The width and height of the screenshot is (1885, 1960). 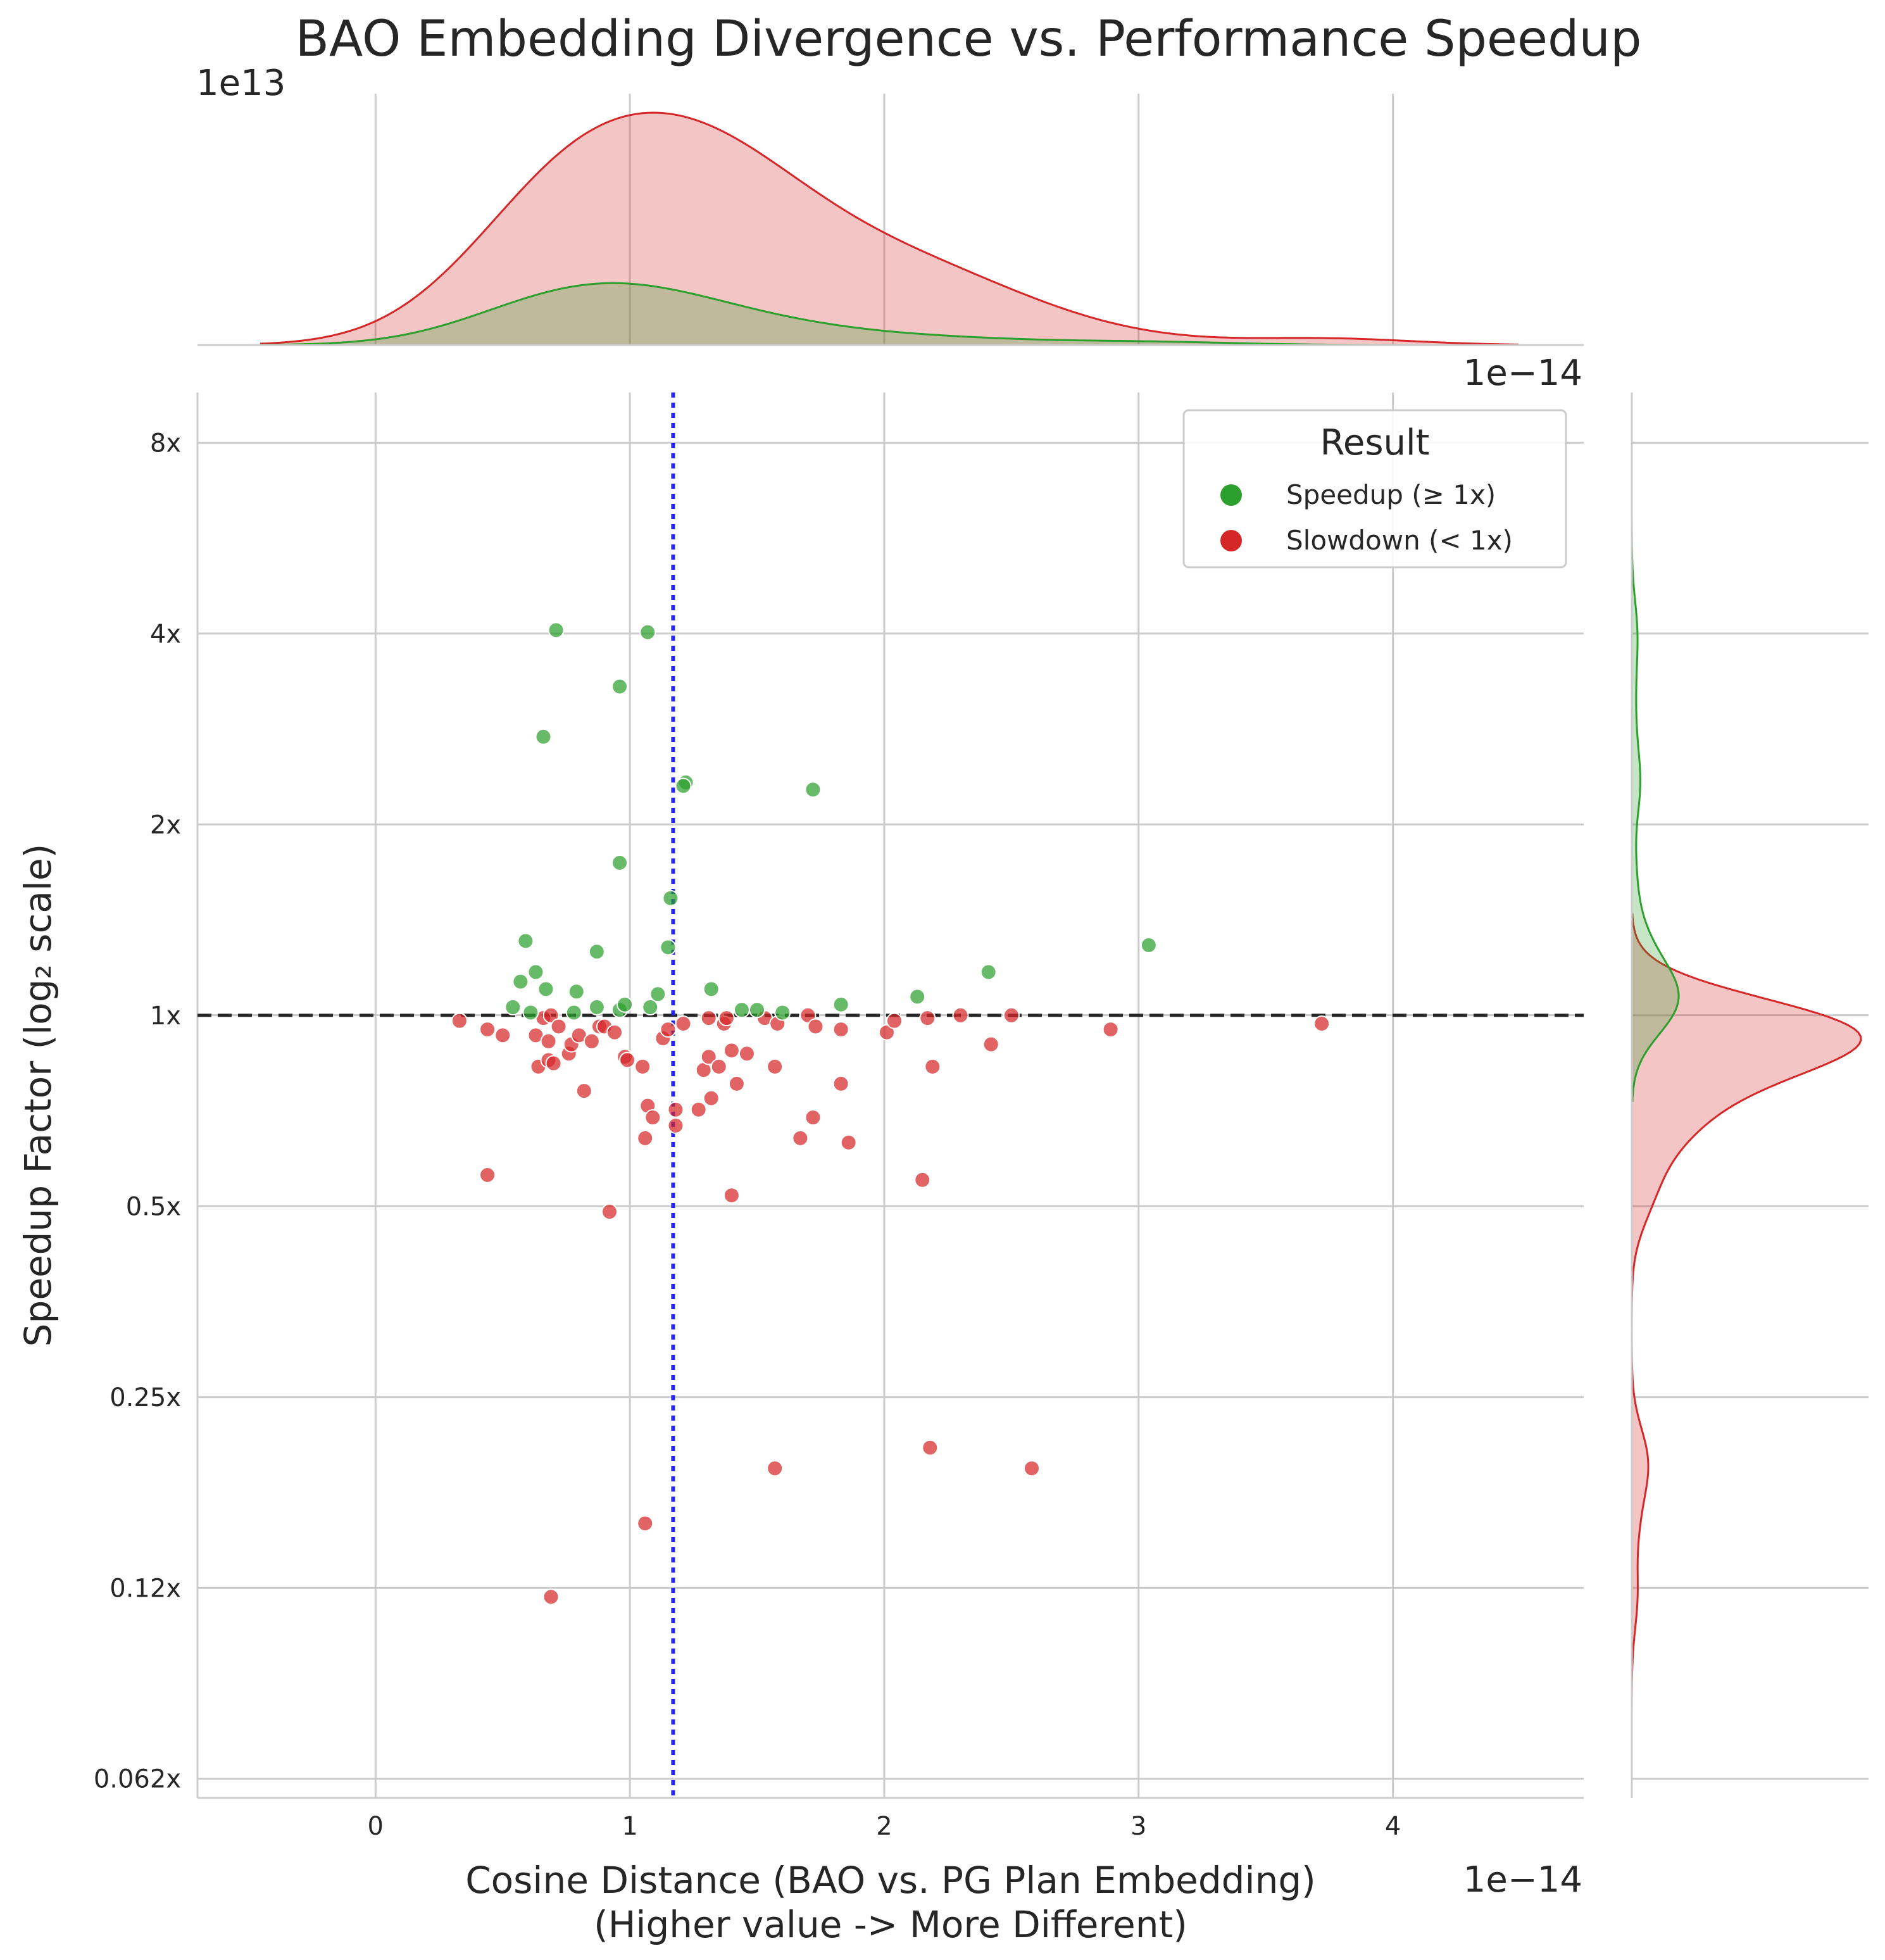 What do you see at coordinates (165, 825) in the screenshot?
I see `y-tick-label: 2x` at bounding box center [165, 825].